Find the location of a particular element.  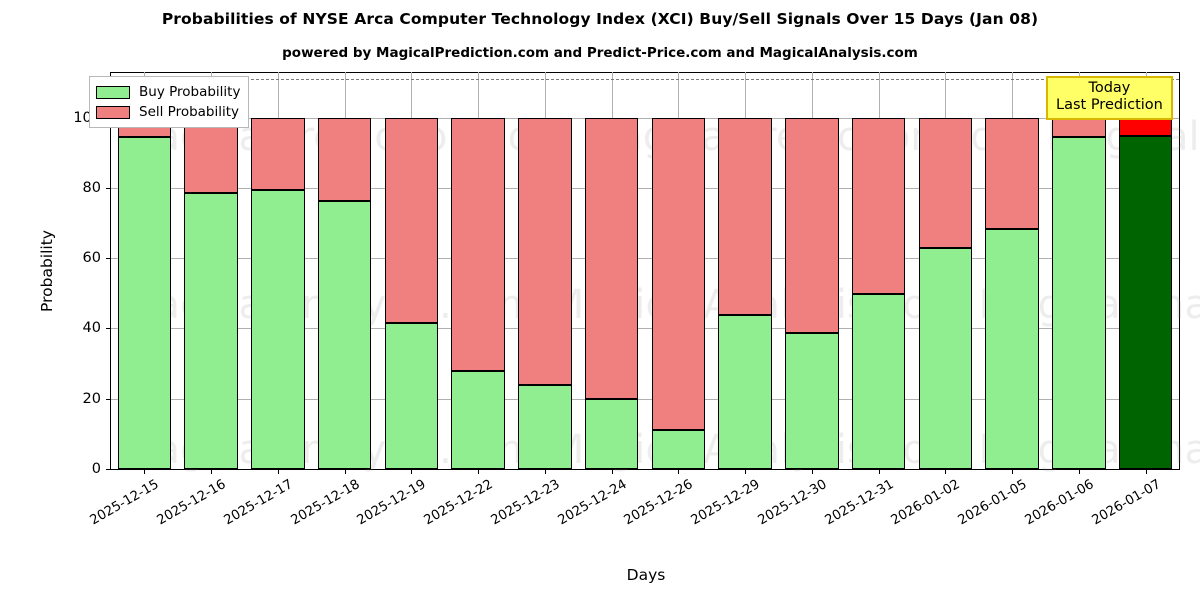

today-annotation: Today Last Prediction is located at coordinates (1109, 98).